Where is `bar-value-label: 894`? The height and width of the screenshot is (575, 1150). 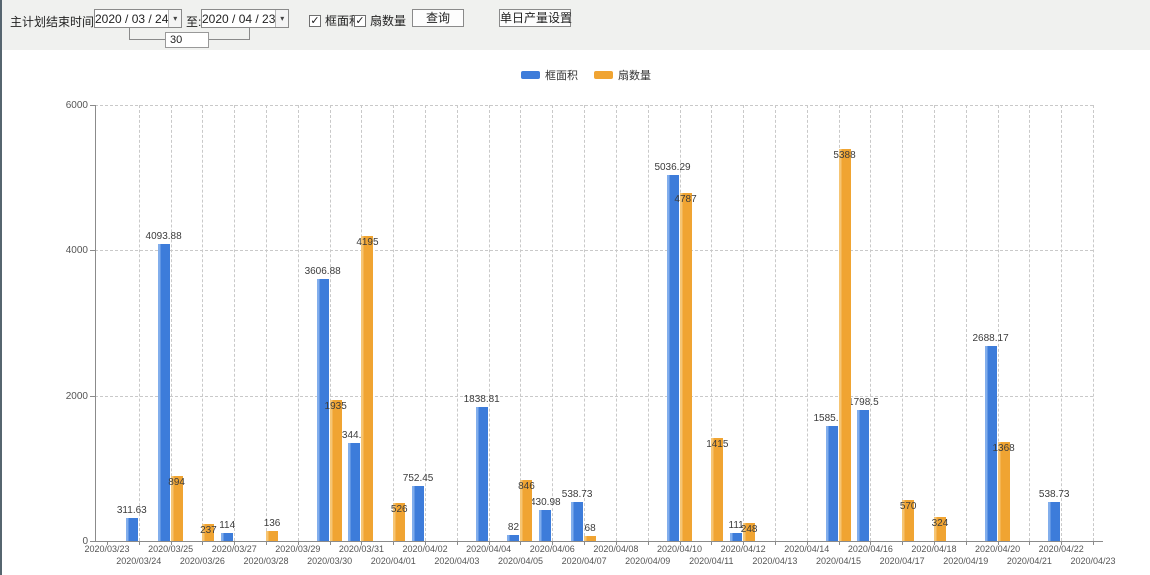 bar-value-label: 894 is located at coordinates (176, 483).